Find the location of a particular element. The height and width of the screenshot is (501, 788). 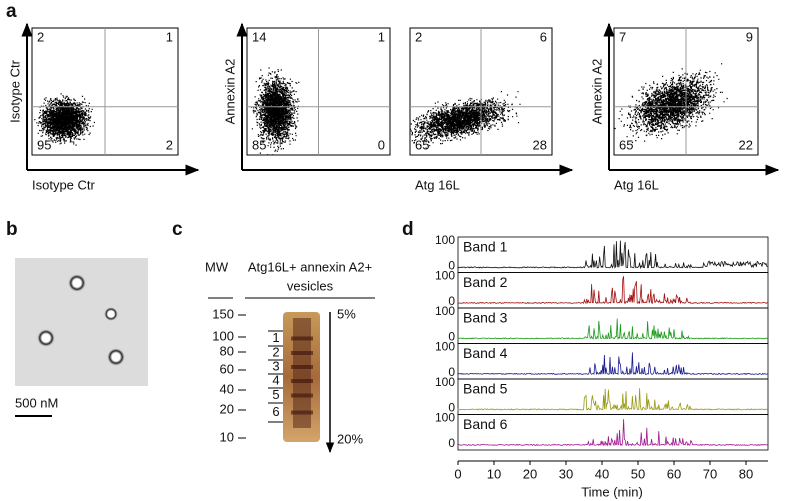

mw-label: 10 is located at coordinates (227, 436).